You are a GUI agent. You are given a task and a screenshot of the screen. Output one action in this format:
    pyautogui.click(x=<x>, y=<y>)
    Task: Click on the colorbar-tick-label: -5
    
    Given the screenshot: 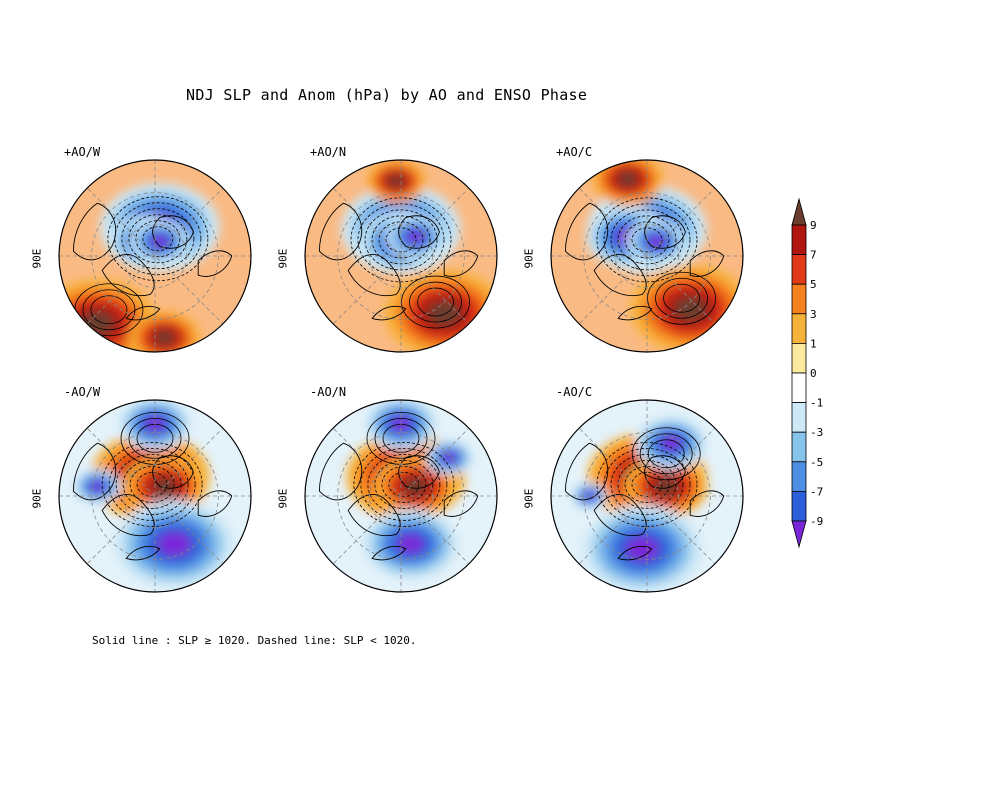 What is the action you would take?
    pyautogui.click(x=816, y=462)
    